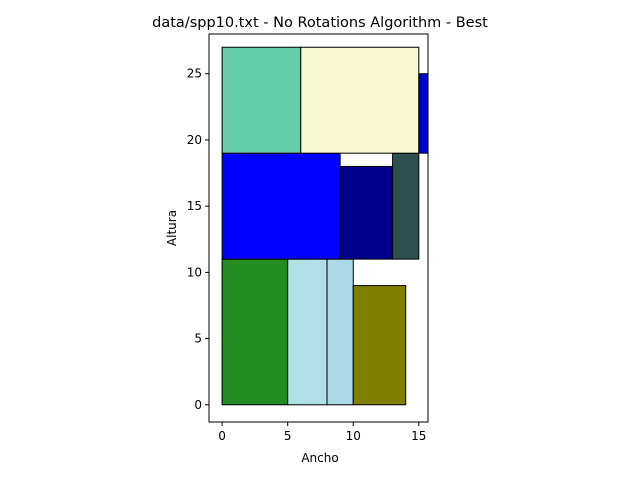  I want to click on y-axis-label: Altura, so click(172, 228).